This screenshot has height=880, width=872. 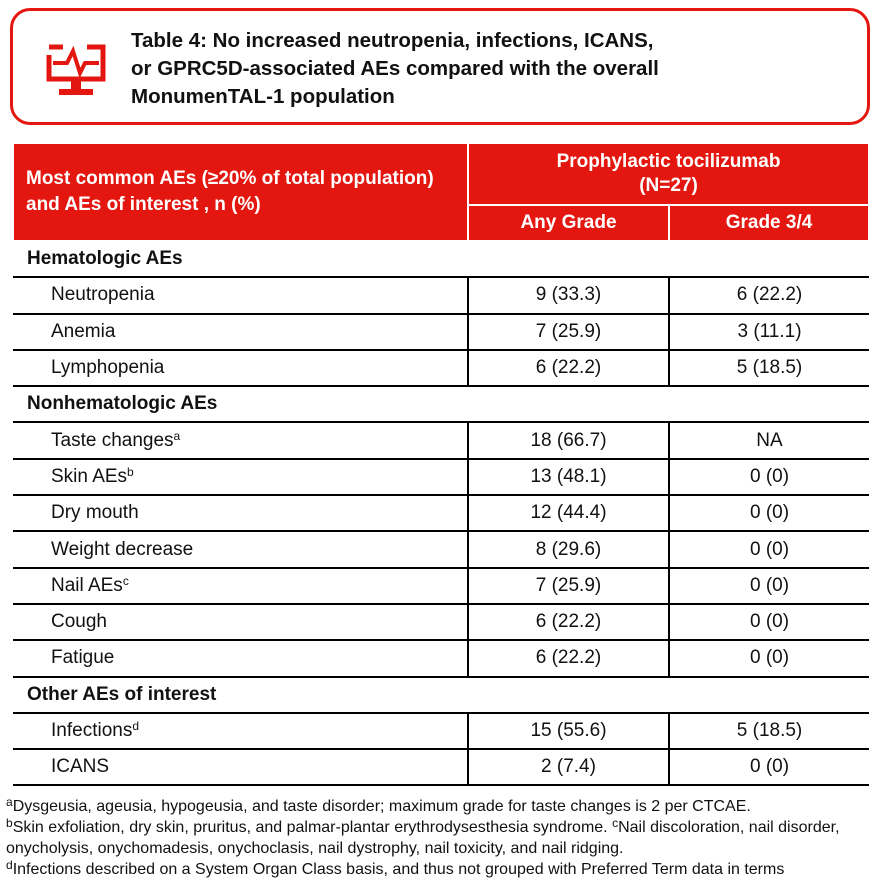 I want to click on data-row: Skin AEsb 13 (48.1) 0 (0), so click(x=441, y=477).